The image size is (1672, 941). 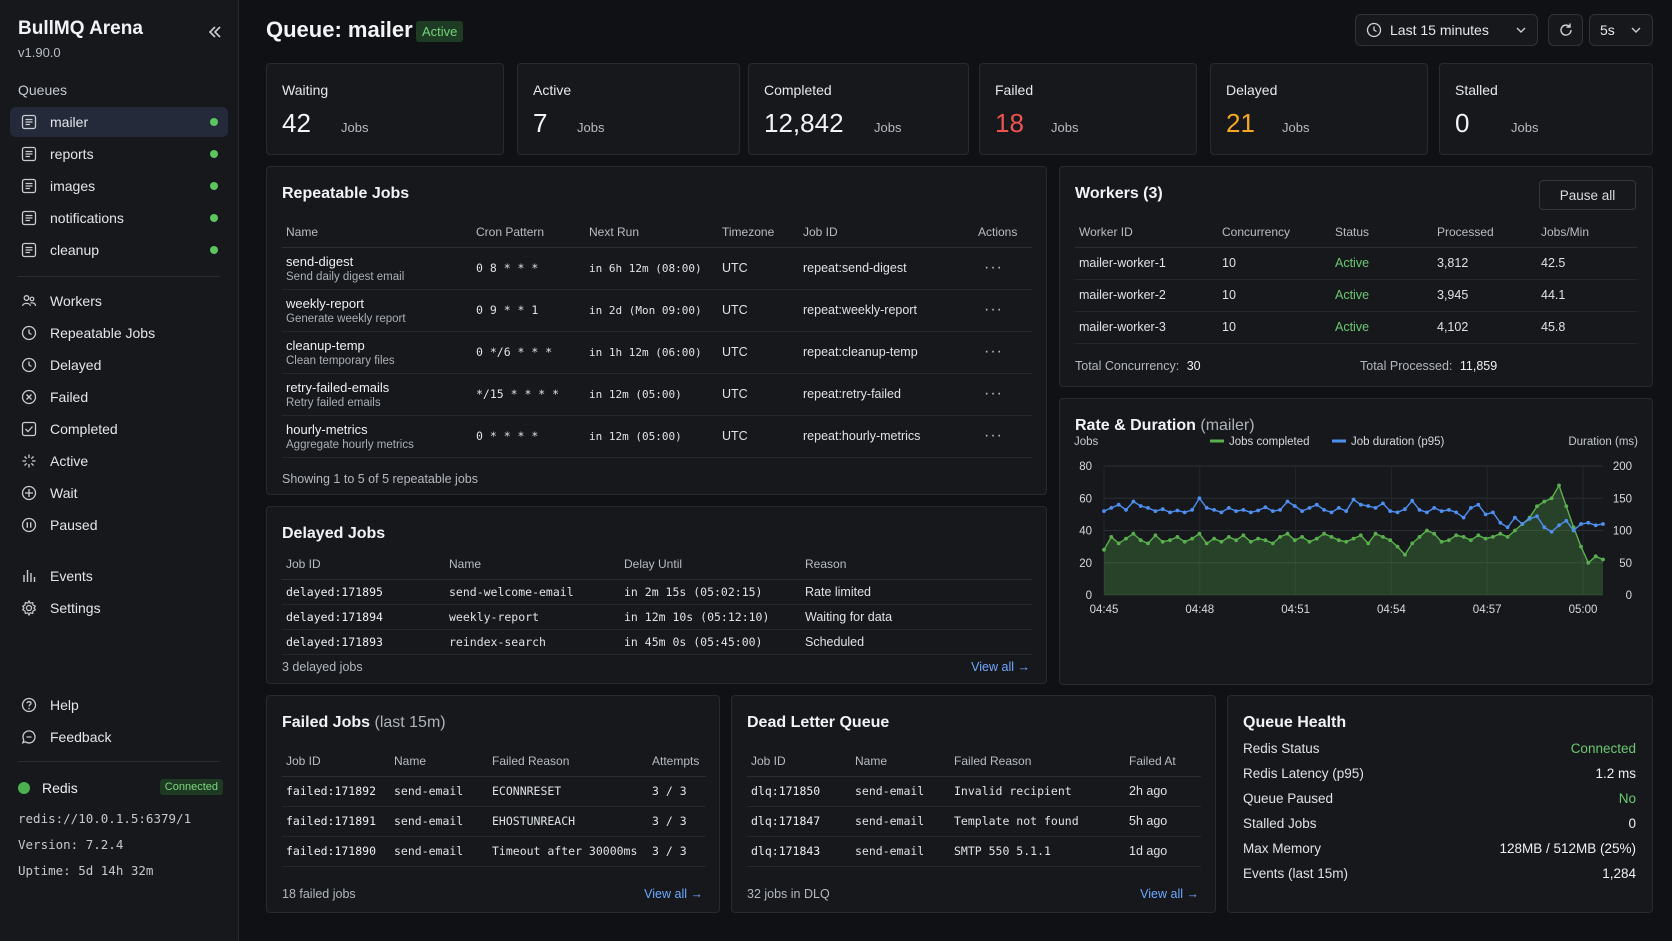 I want to click on worker-processed: 4,102, so click(x=1485, y=327).